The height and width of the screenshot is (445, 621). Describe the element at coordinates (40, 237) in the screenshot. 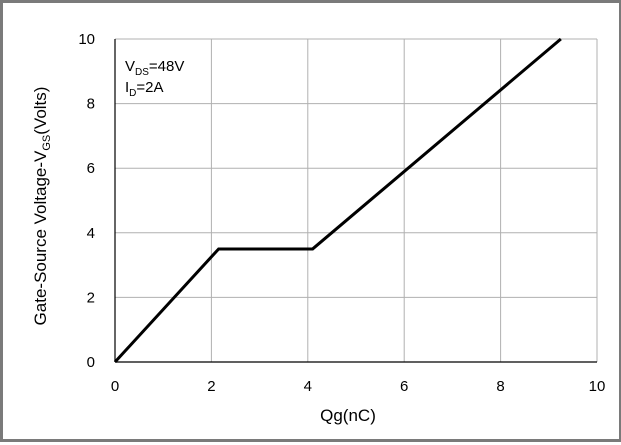

I see `y-axis-label-main: Gate-Source Voltage-V` at that location.